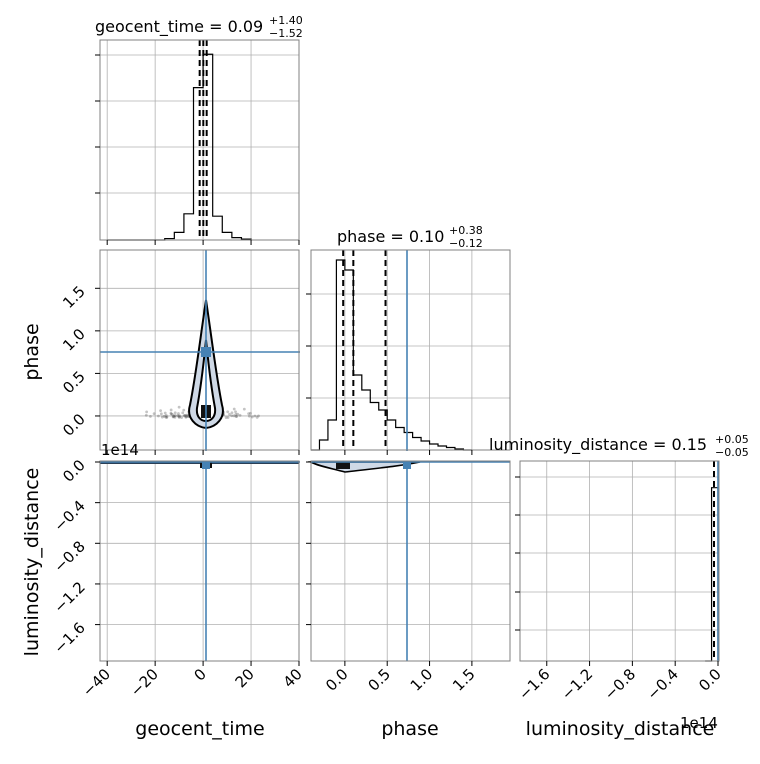  What do you see at coordinates (69, 638) in the screenshot?
I see `y-tick-label: −1.6` at bounding box center [69, 638].